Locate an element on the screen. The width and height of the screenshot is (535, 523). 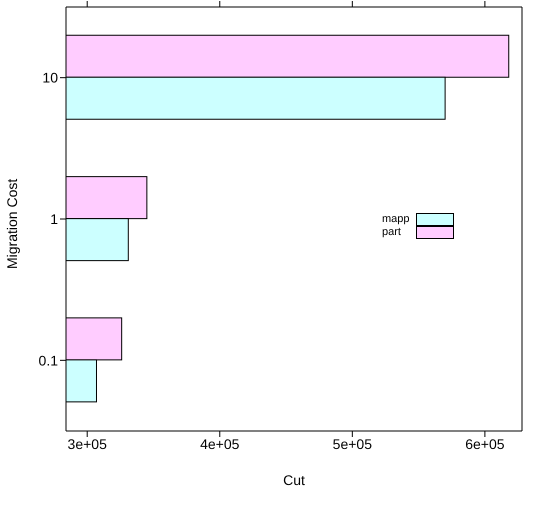
x-tick-label: 6e+05 is located at coordinates (485, 444).